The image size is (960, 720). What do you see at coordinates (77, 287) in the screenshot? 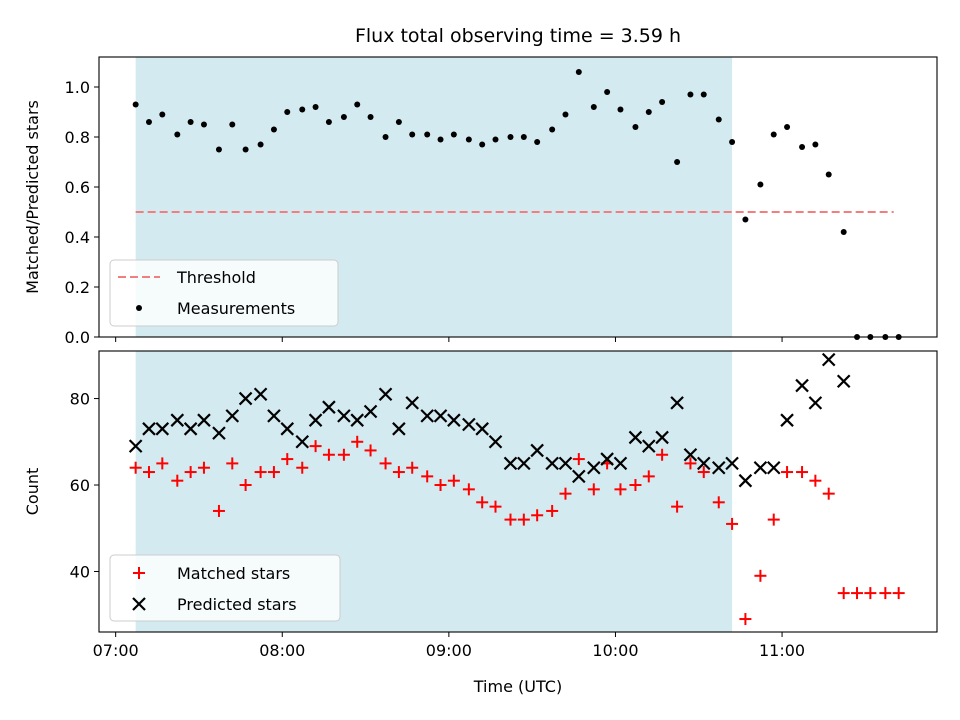
I see `y-tick-label: 0.2` at bounding box center [77, 287].